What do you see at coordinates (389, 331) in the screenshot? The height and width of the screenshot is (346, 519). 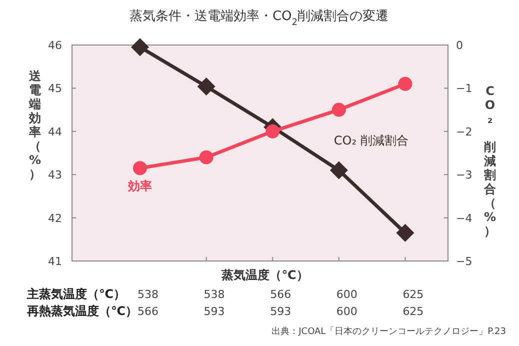 I see `source-note: 出典：JCOAL「日本のクリーンコールテクノロジー」P.23` at bounding box center [389, 331].